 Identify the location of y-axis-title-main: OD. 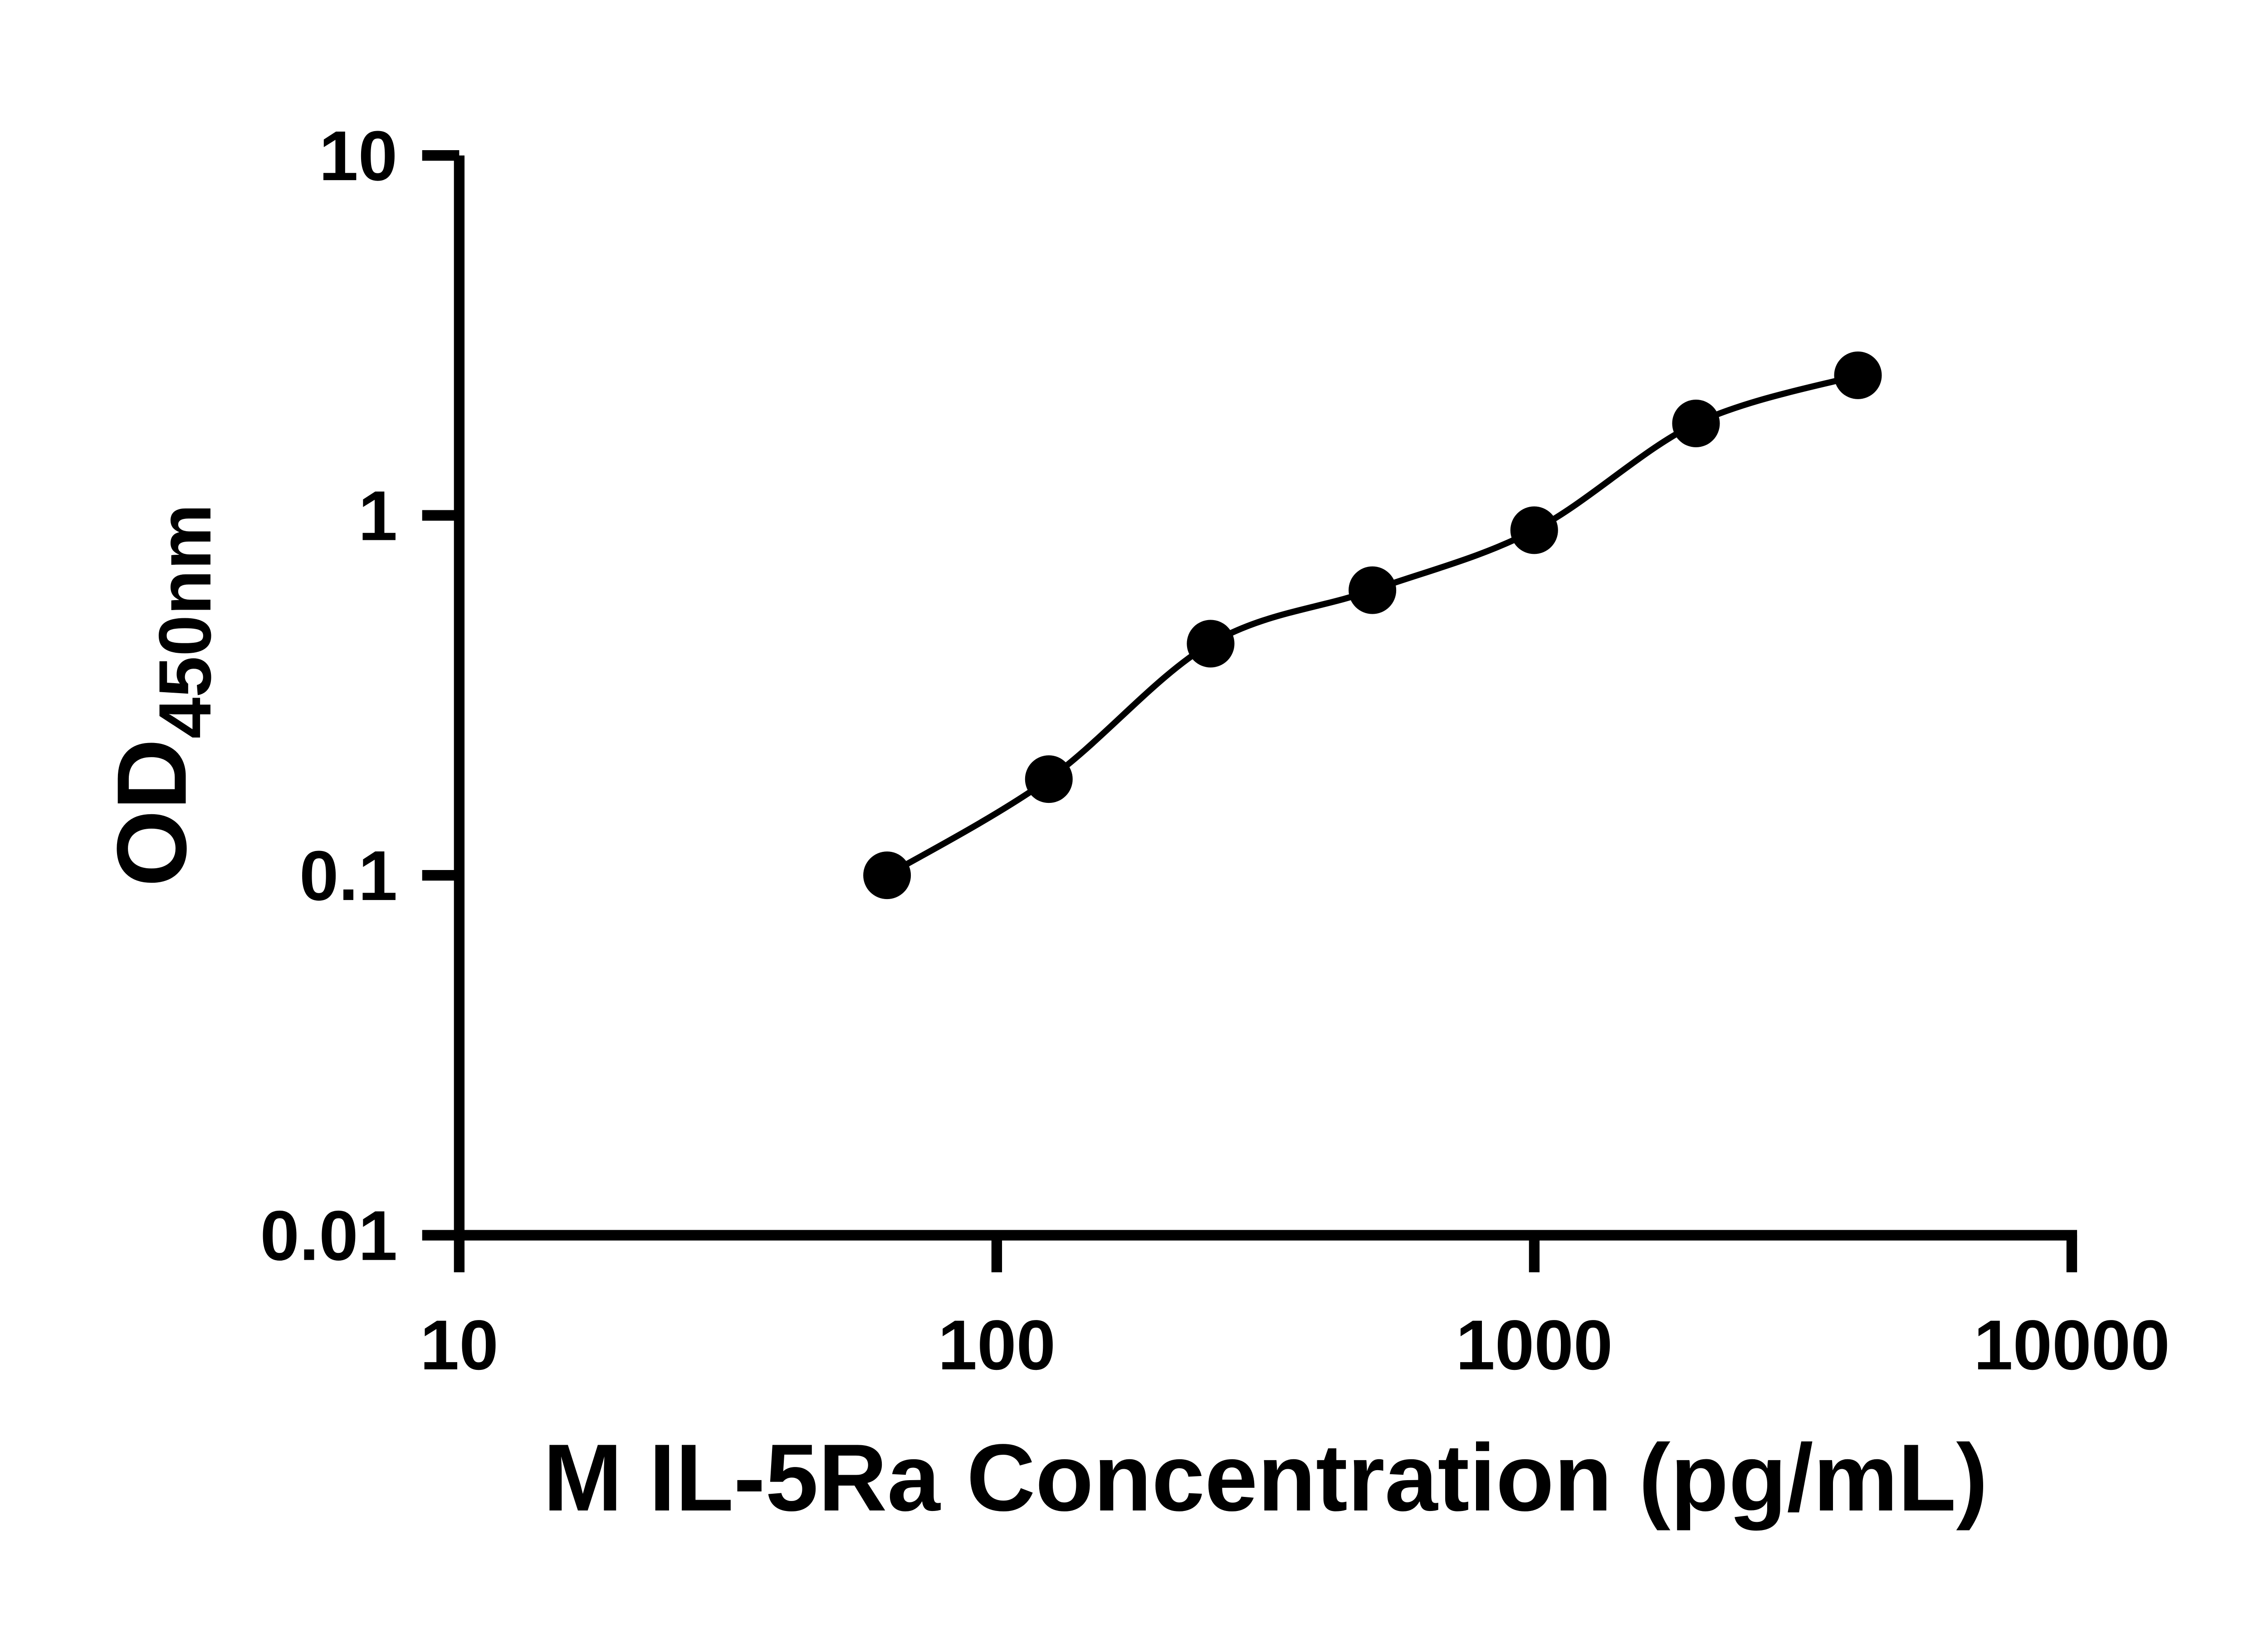
(152, 812).